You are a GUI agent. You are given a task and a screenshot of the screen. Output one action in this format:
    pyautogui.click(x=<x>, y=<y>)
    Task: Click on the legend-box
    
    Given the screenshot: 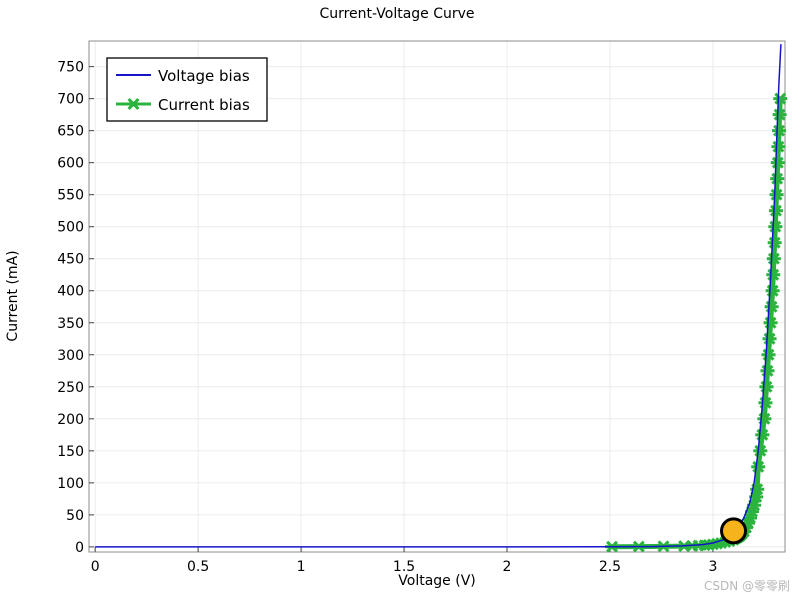 What is the action you would take?
    pyautogui.click(x=187, y=89)
    